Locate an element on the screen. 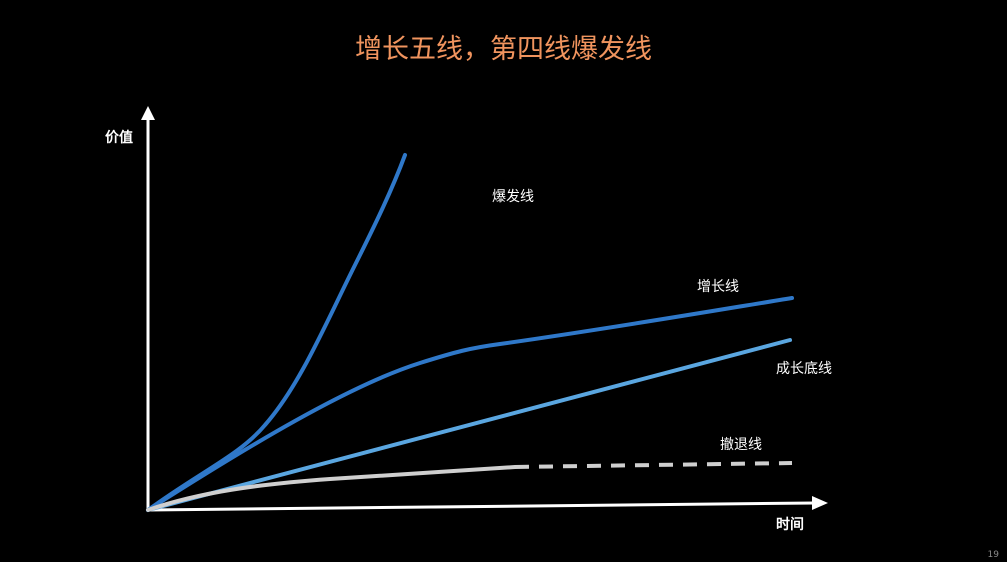 This screenshot has height=562, width=1007. slide-title: 增长五线，第四线爆发线 is located at coordinates (503, 49).